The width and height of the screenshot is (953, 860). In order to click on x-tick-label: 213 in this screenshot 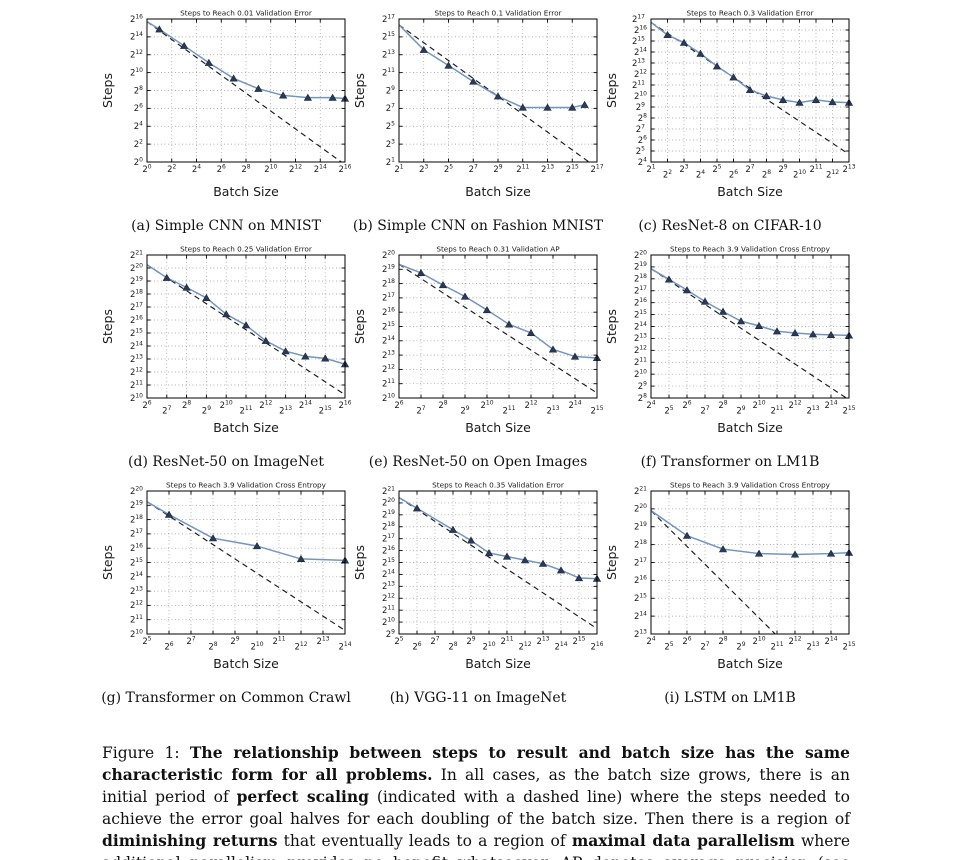, I will do `click(547, 170)`.